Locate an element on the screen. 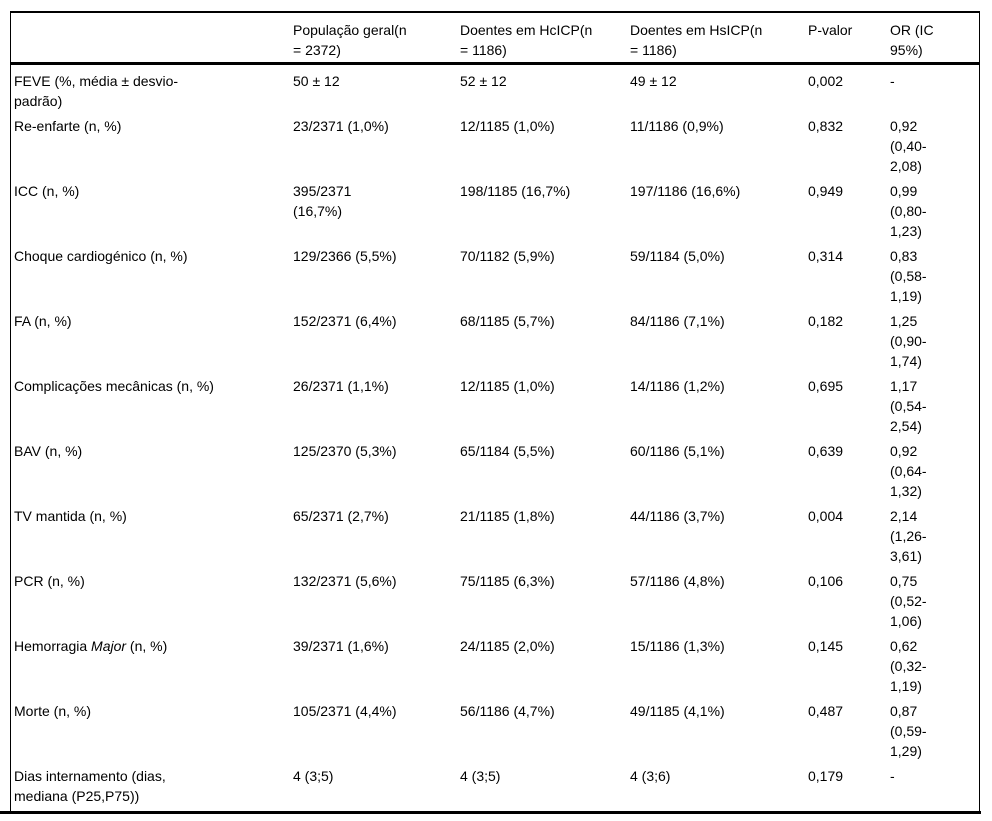  cell-doentes-hsicp: 84/1186 (7,1%) is located at coordinates (719, 341).